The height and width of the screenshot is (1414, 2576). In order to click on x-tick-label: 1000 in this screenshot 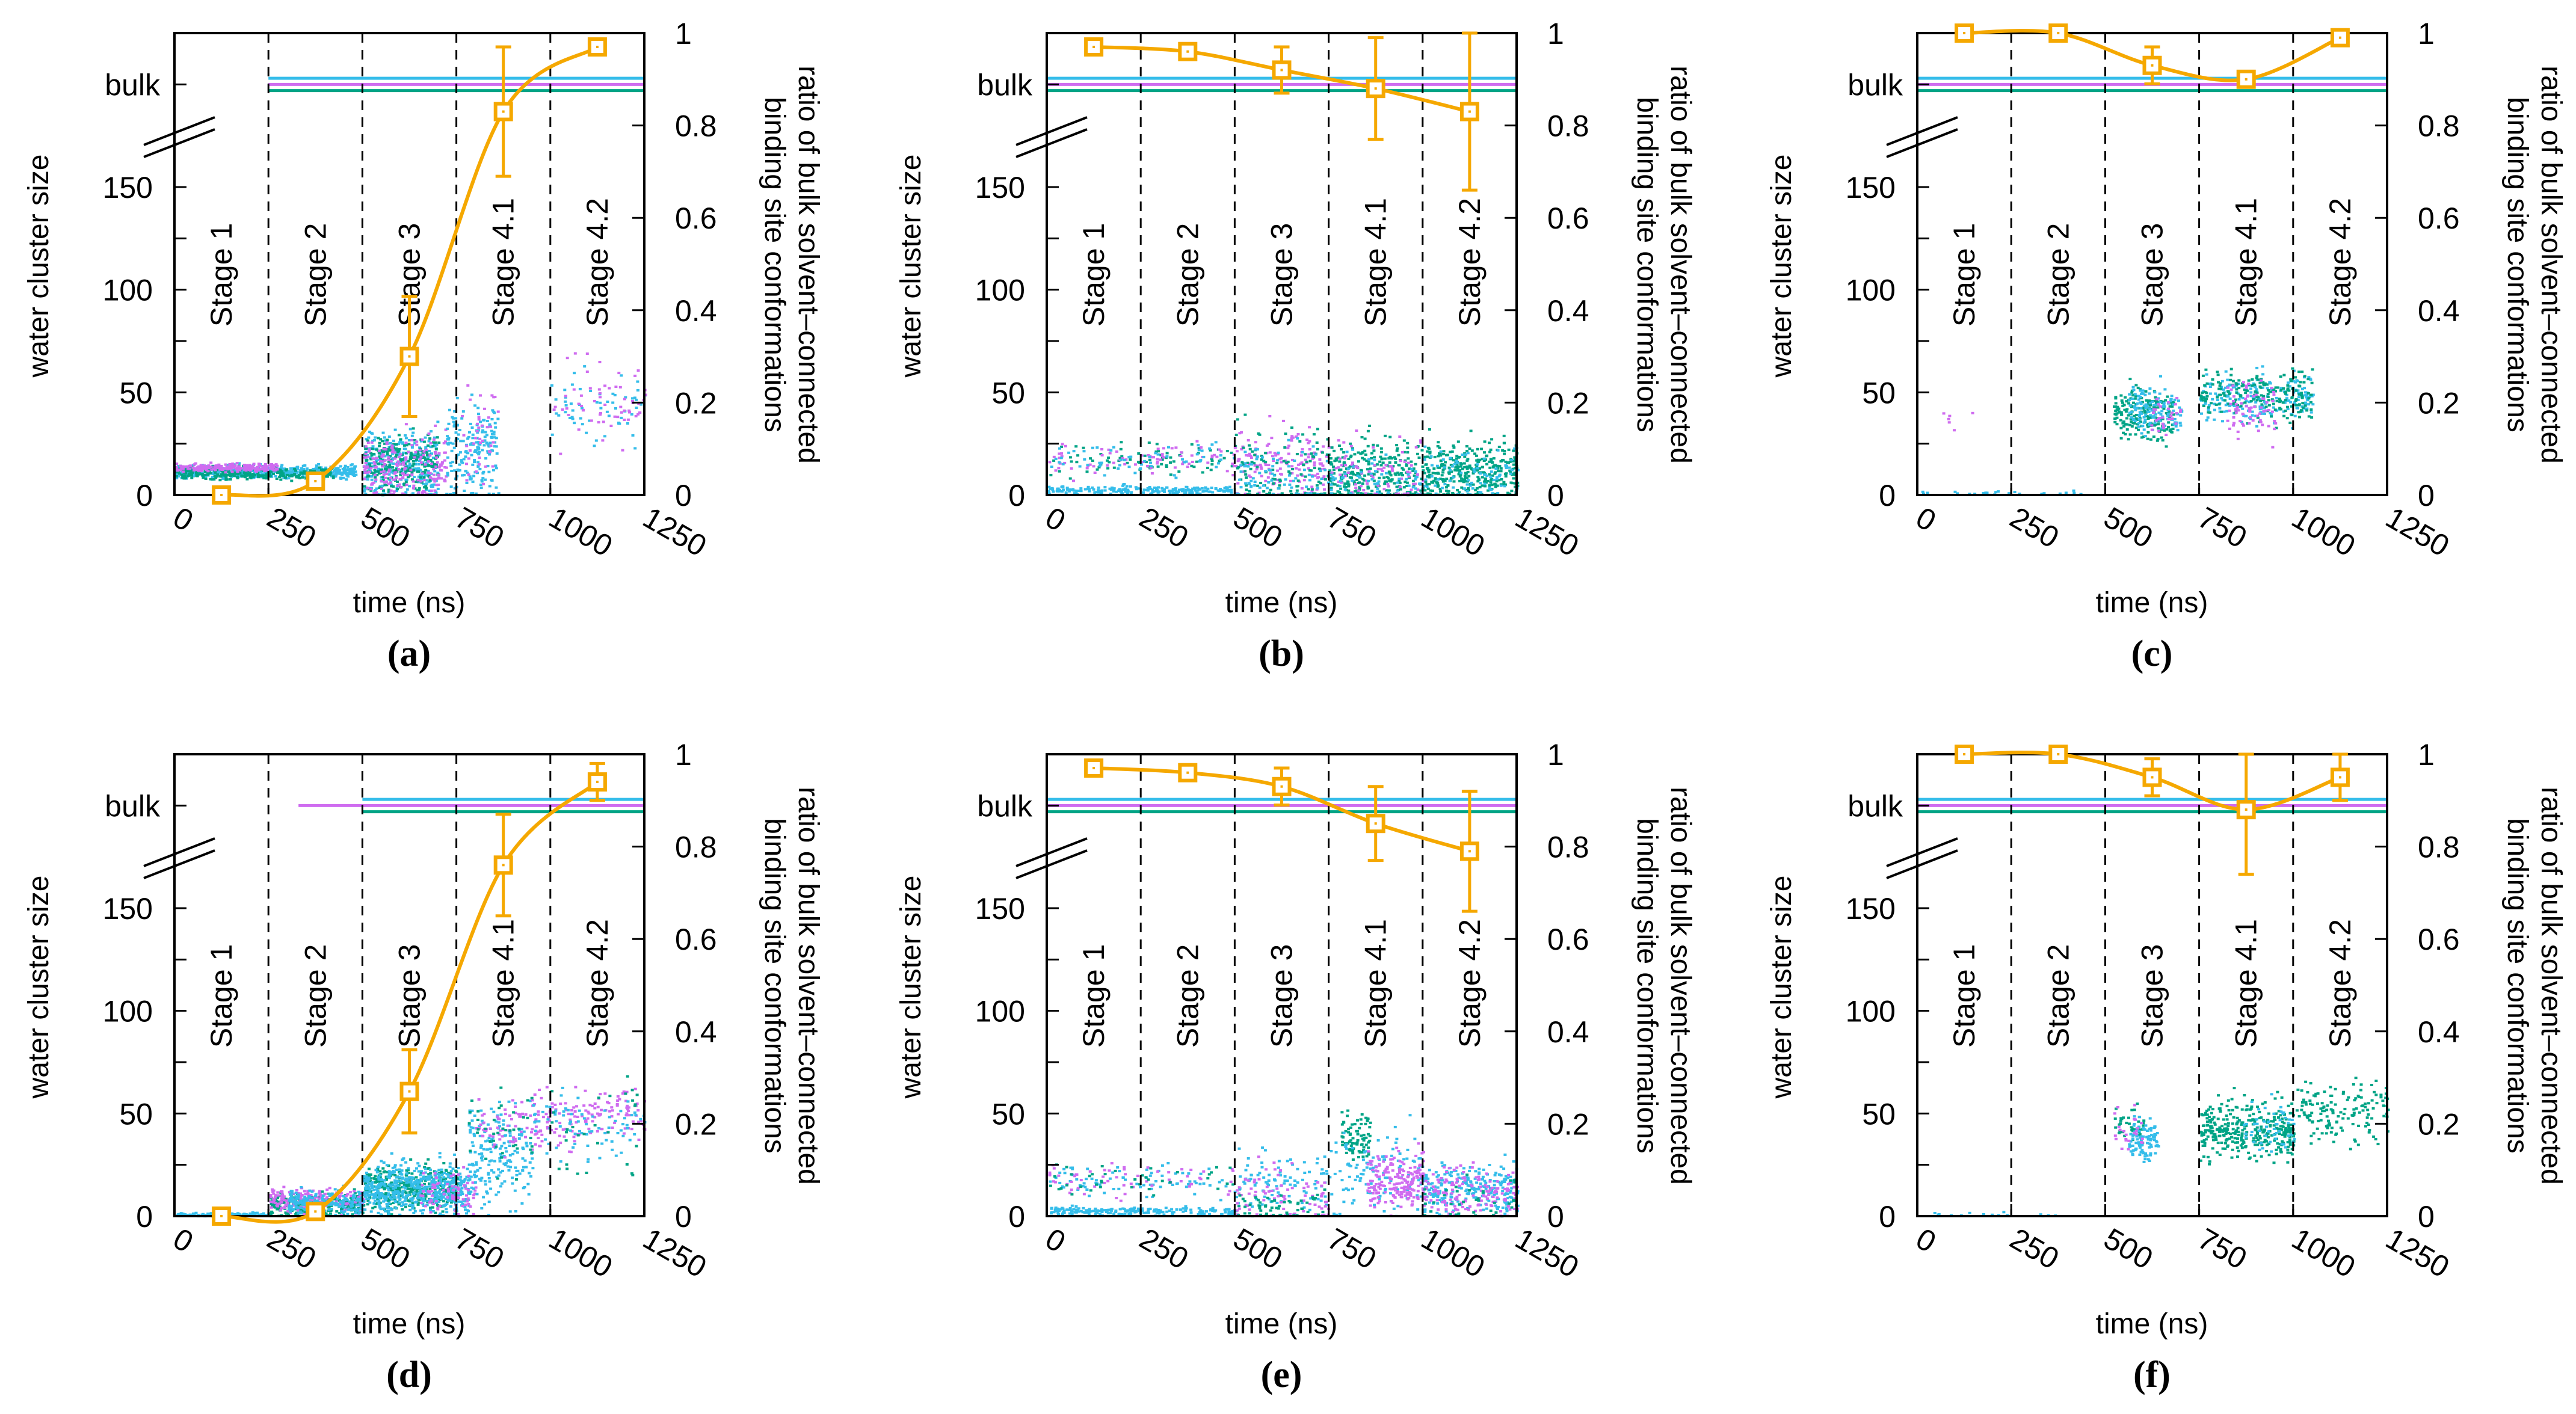, I will do `click(1453, 531)`.